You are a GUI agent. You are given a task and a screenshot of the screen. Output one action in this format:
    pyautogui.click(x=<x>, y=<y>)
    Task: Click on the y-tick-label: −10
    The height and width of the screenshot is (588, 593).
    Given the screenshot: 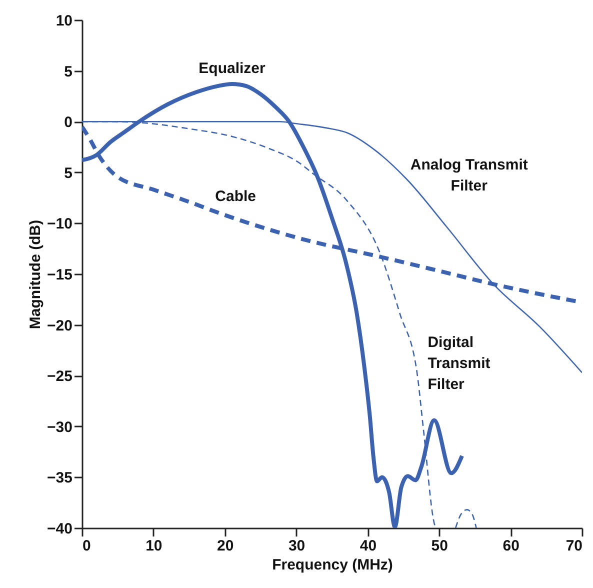 What is the action you would take?
    pyautogui.click(x=59, y=224)
    